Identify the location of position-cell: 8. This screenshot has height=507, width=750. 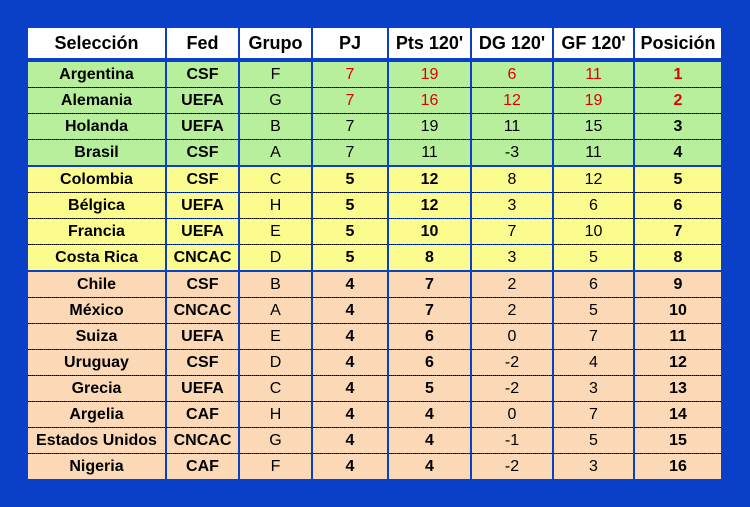
(677, 258).